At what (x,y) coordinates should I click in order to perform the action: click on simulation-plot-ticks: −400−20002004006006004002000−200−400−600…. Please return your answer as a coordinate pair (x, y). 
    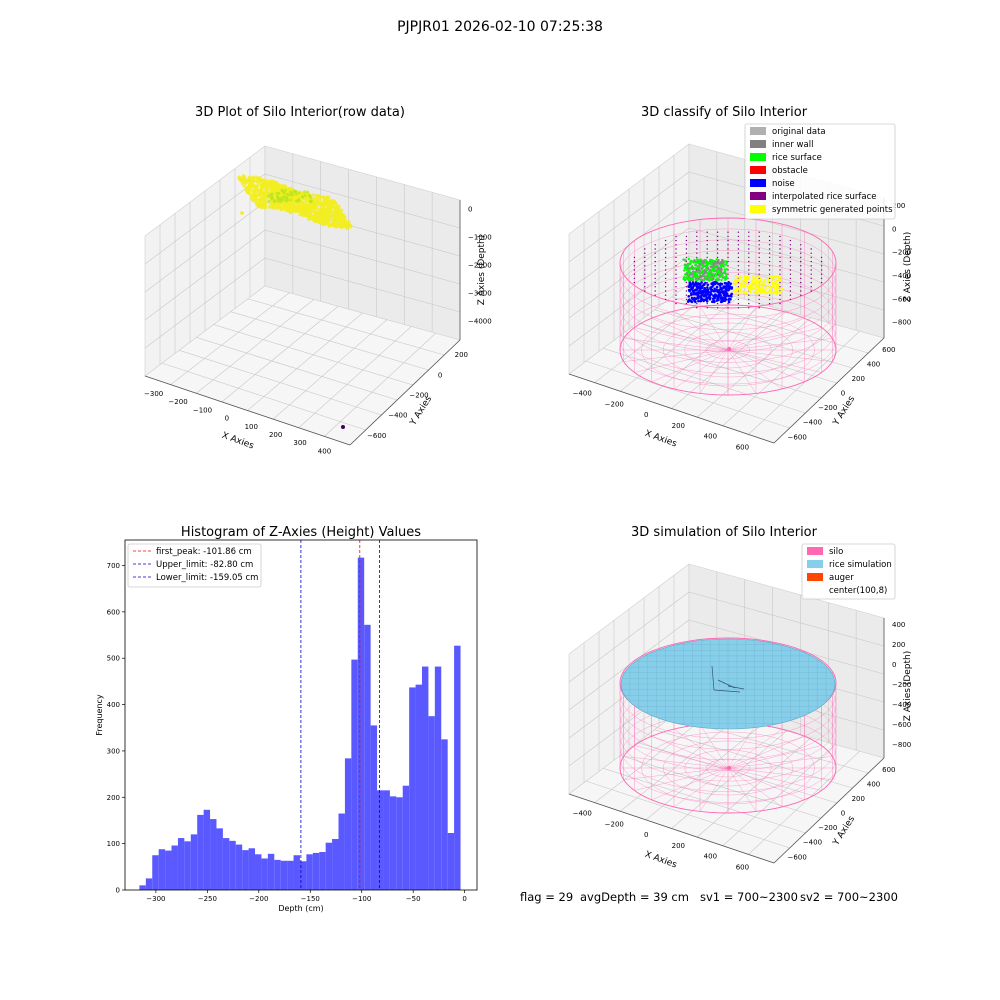
    Looking at the image, I should click on (742, 746).